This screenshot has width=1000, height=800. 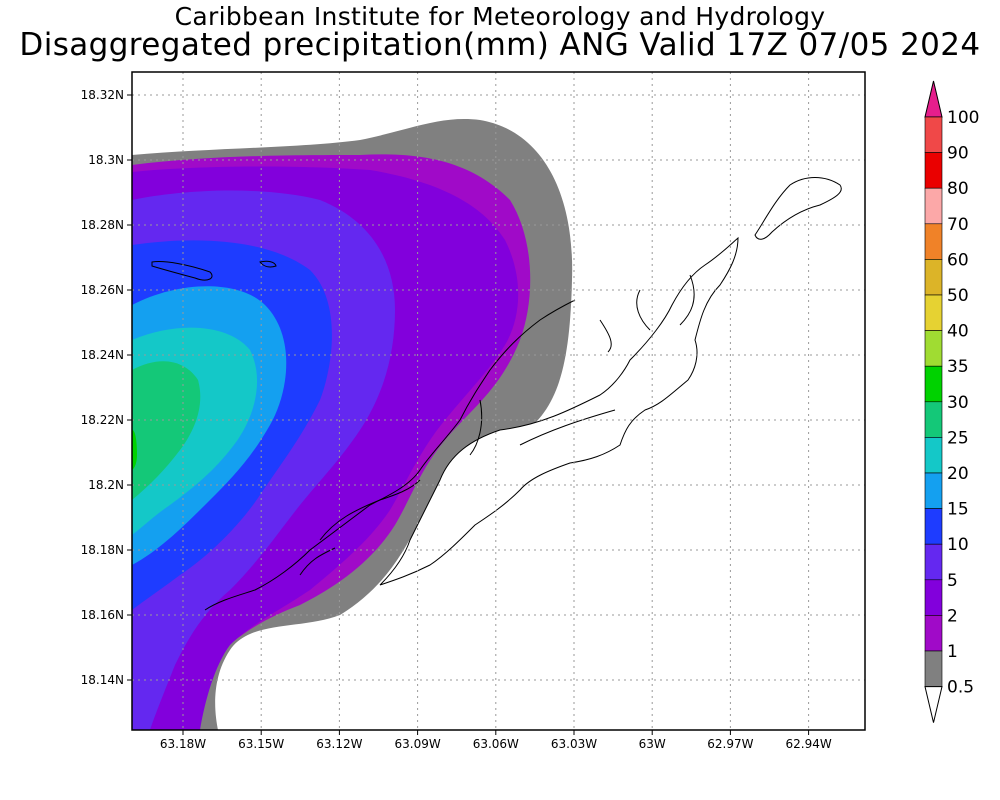 What do you see at coordinates (808, 744) in the screenshot?
I see `x-tick-label: 62.94W` at bounding box center [808, 744].